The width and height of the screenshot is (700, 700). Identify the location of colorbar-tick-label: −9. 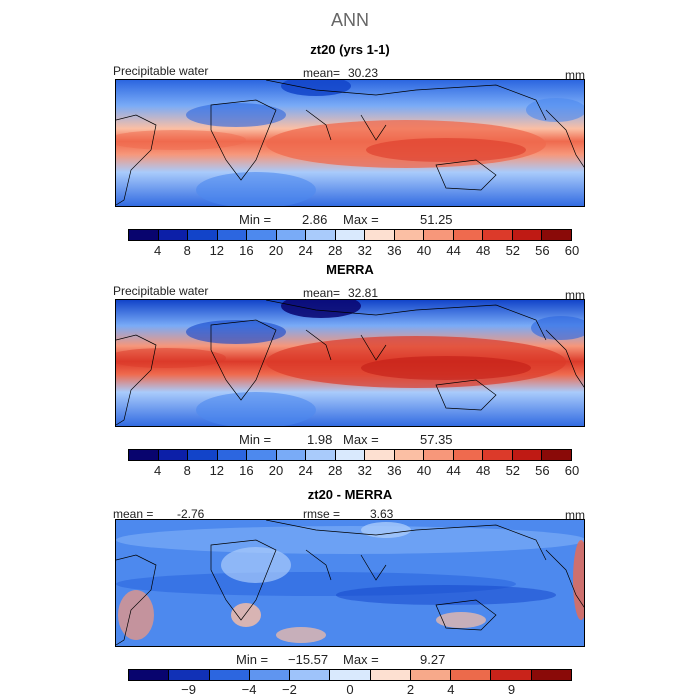
(188, 689).